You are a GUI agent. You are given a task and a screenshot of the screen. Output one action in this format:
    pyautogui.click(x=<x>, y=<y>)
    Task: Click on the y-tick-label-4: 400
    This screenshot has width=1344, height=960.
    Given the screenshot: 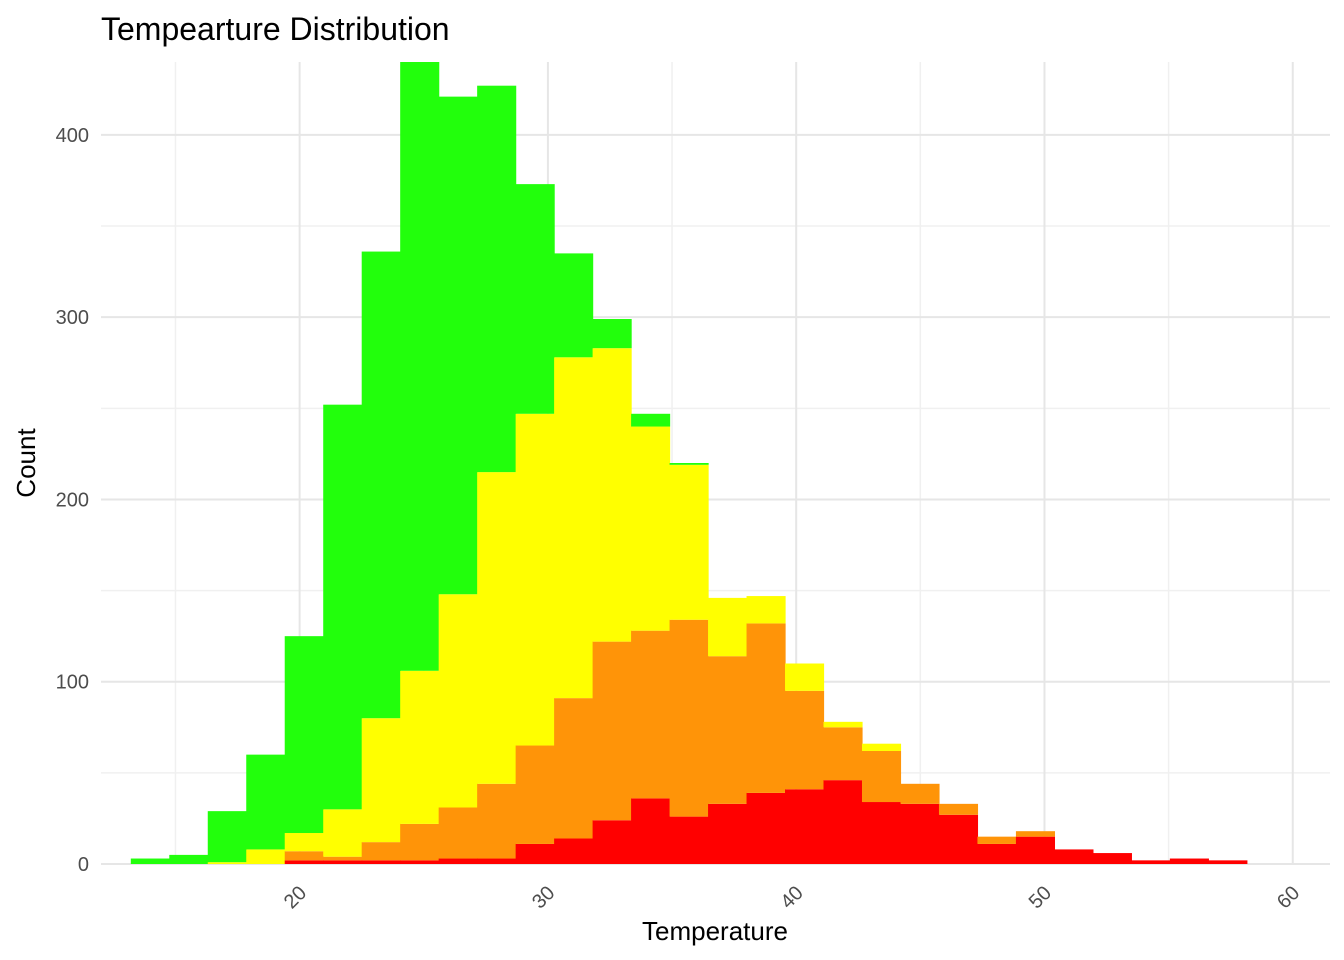 What is the action you would take?
    pyautogui.click(x=72, y=136)
    